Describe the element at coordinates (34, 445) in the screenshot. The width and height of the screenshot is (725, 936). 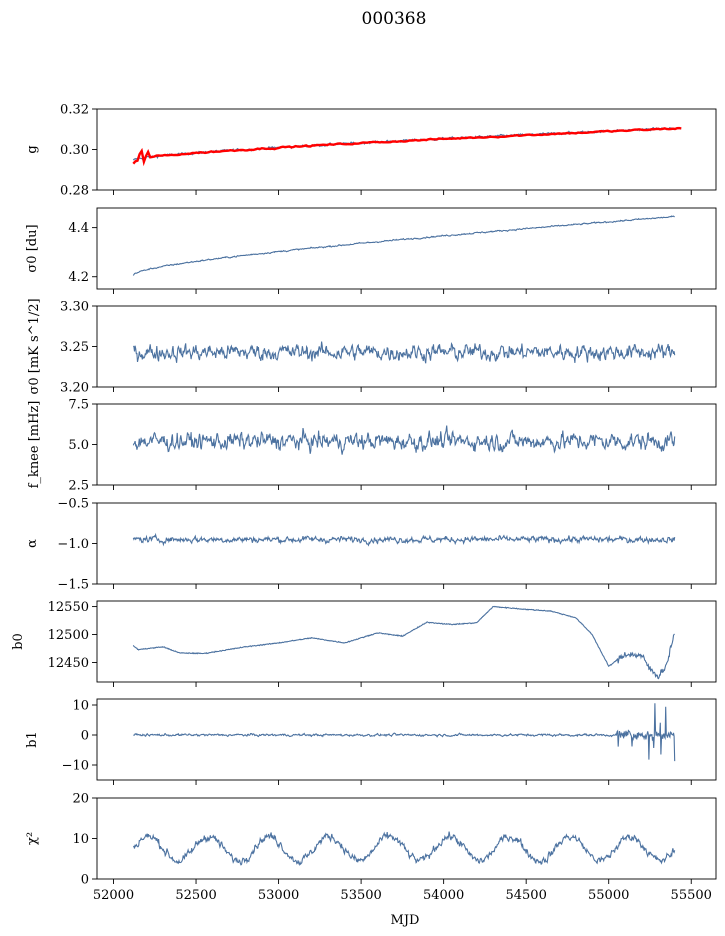
I see `y-axis-label-fknee: f_knee [mHz]` at that location.